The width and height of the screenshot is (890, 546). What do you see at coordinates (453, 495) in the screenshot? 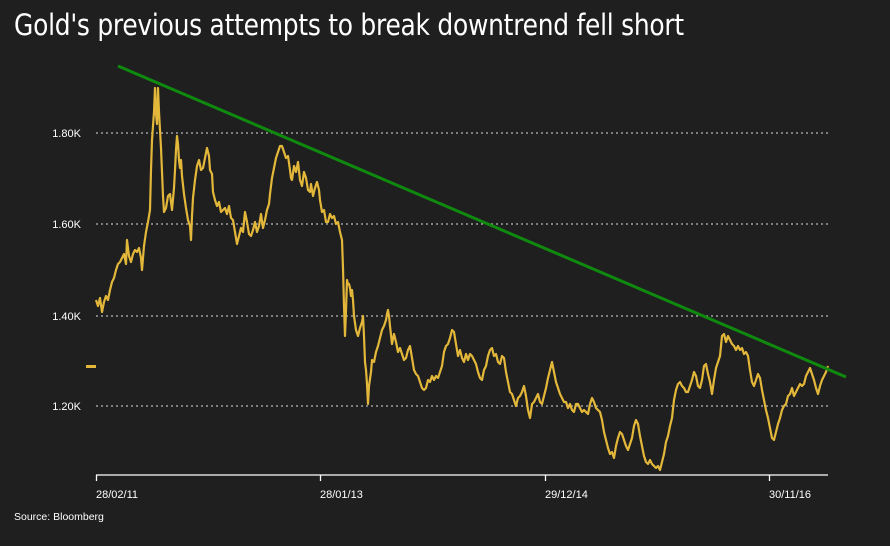
I see `x-axis-labels: 28/02/11 28/01/13 29/12/14 30/11/16` at bounding box center [453, 495].